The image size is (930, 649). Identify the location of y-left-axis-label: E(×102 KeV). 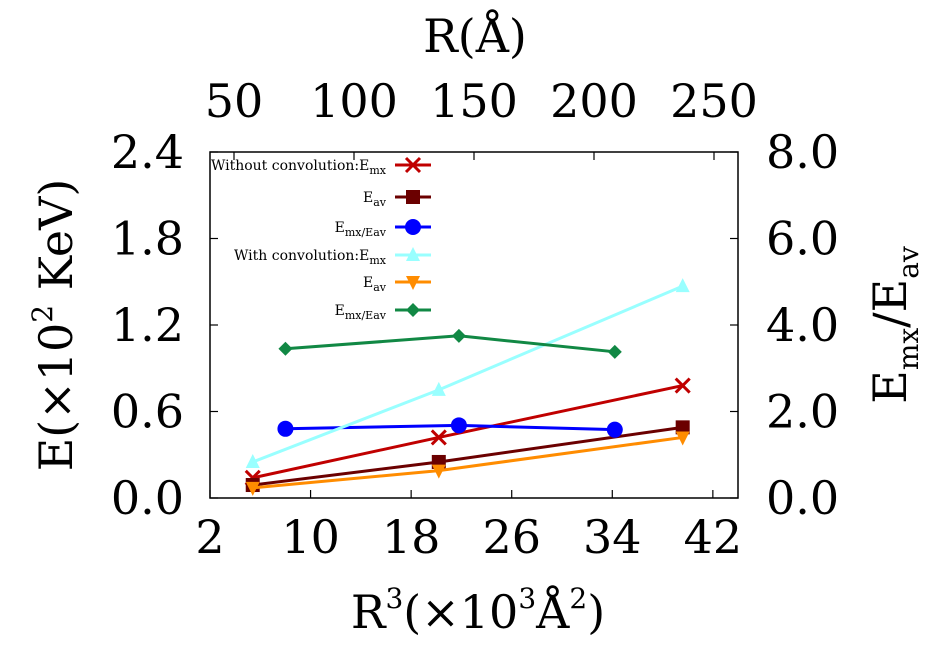
(54, 325).